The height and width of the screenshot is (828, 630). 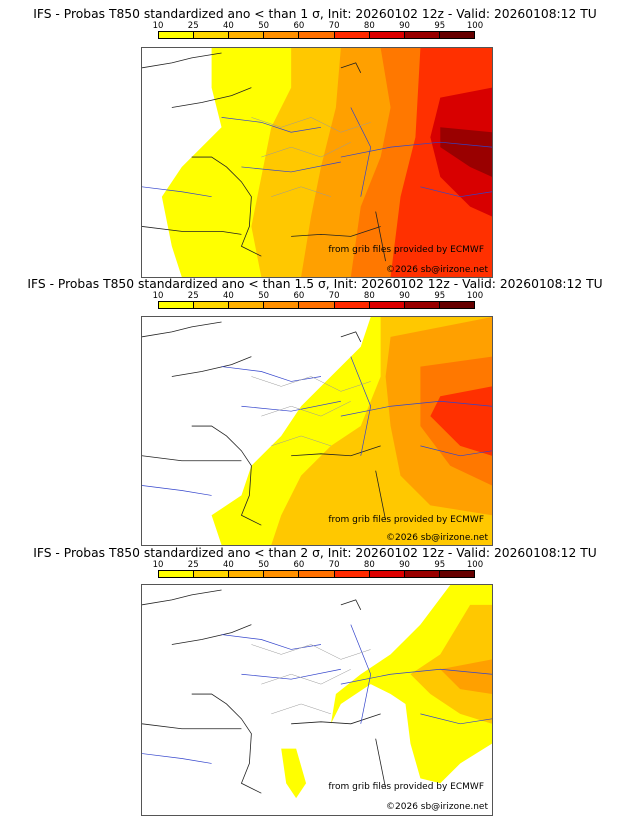 I want to click on prob-area-10-sea, so click(x=294, y=773).